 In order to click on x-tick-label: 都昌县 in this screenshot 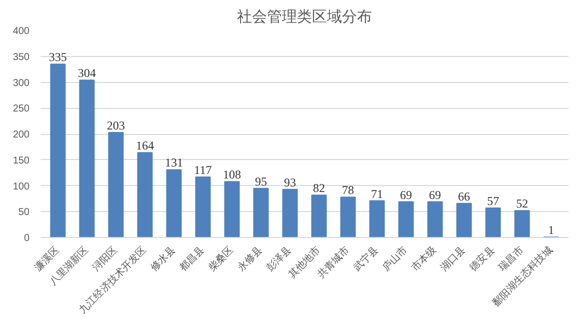, I will do `click(192, 259)`.